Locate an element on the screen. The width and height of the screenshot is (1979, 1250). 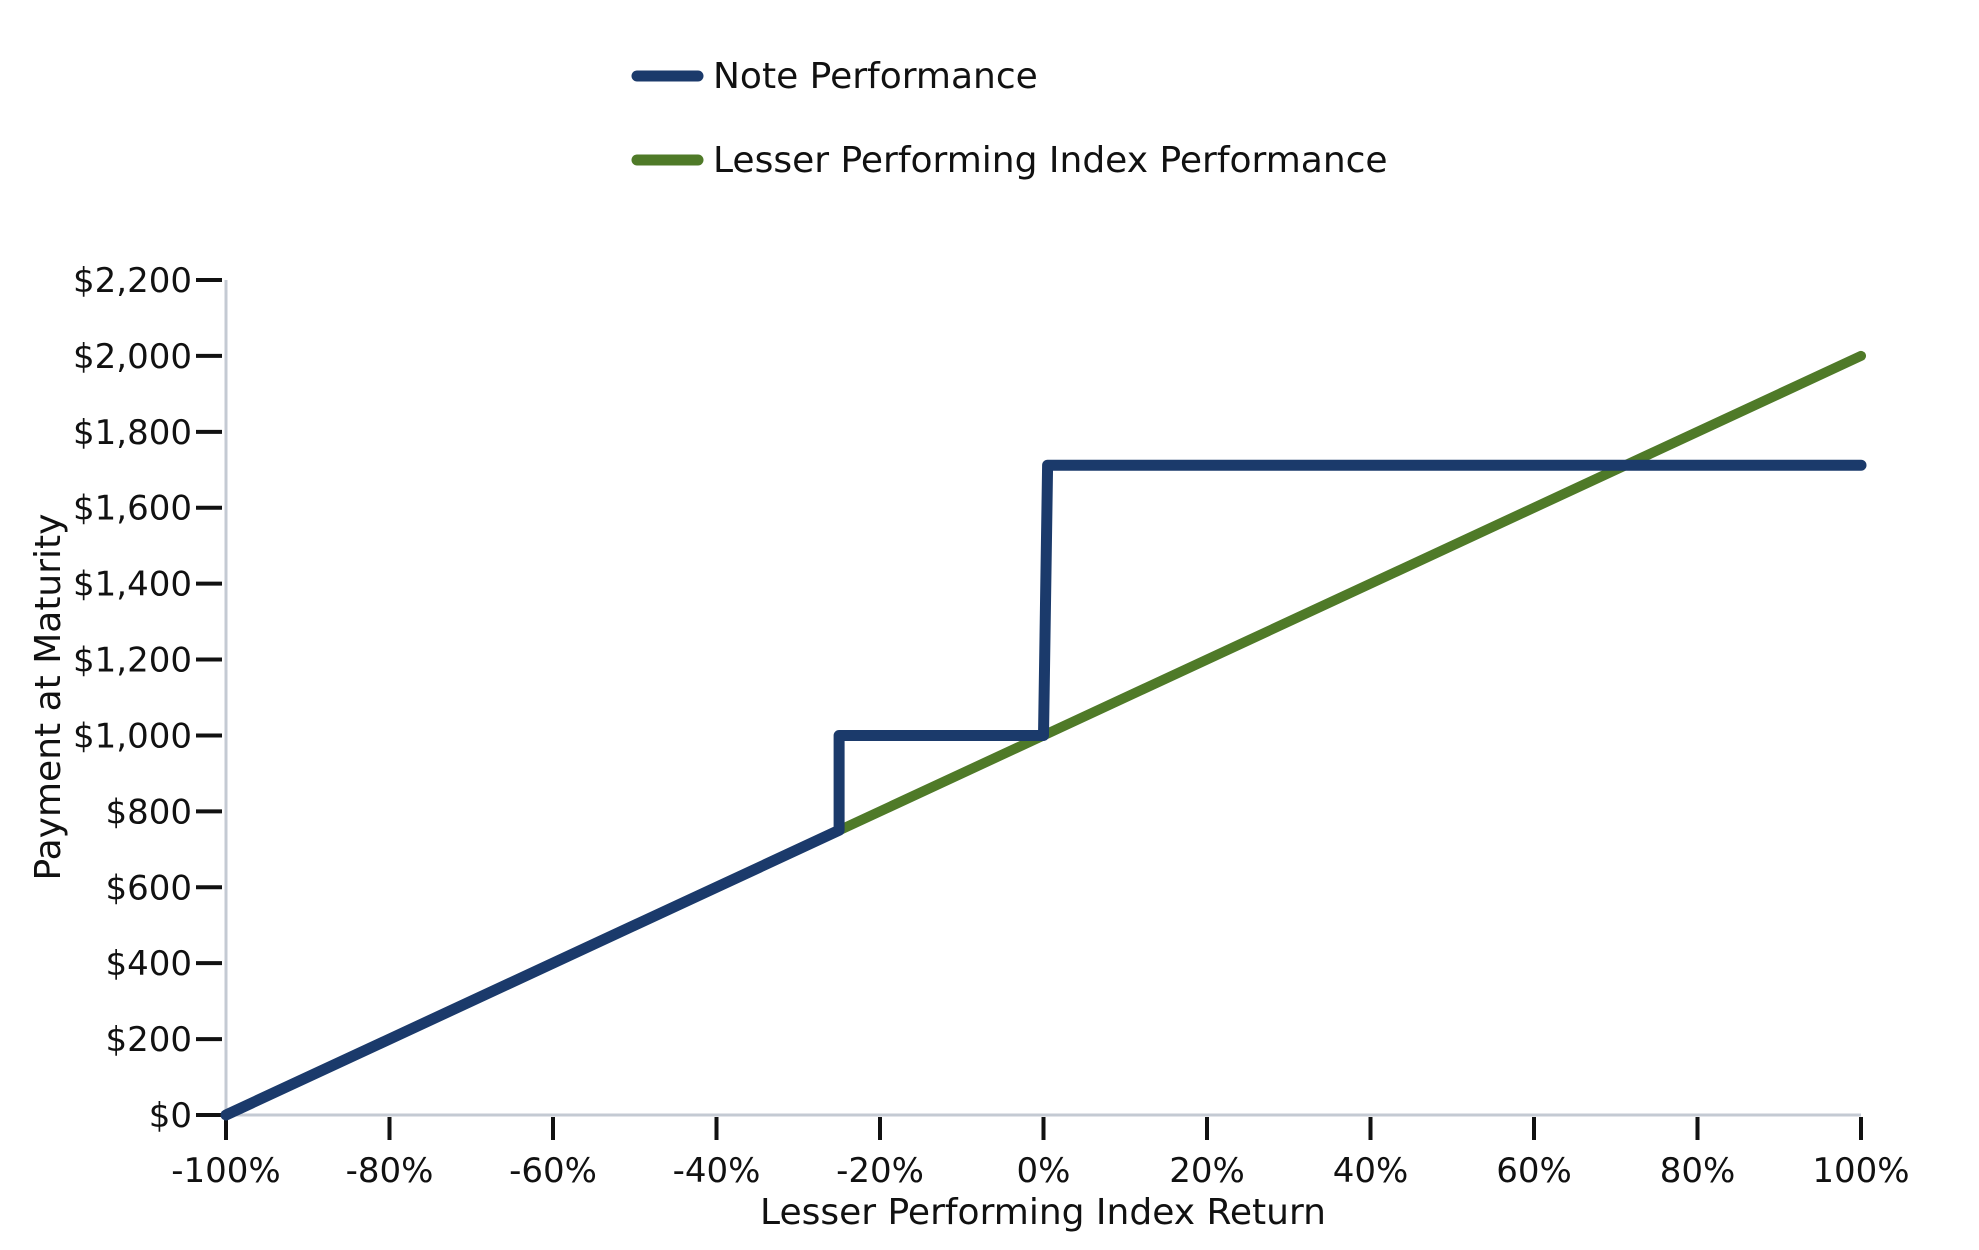
y-tick-label: $1,400 is located at coordinates (132, 585).